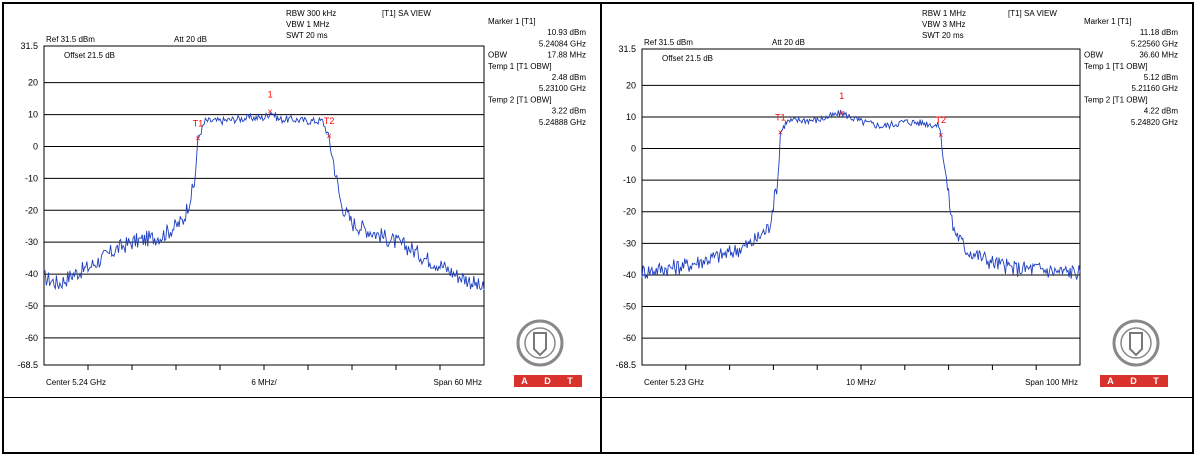 The width and height of the screenshot is (1197, 456). Describe the element at coordinates (1159, 32) in the screenshot. I see `readout-value: 11.18 dBm` at that location.